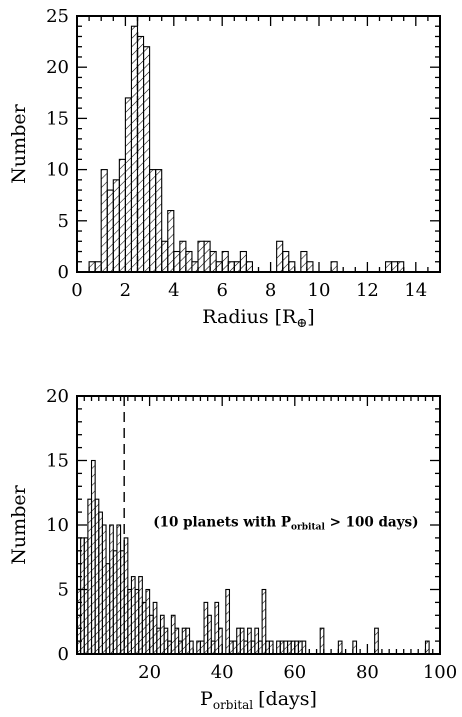 This screenshot has height=717, width=462. Describe the element at coordinates (287, 699) in the screenshot. I see `period-x-axis-label-tail: [days]` at that location.